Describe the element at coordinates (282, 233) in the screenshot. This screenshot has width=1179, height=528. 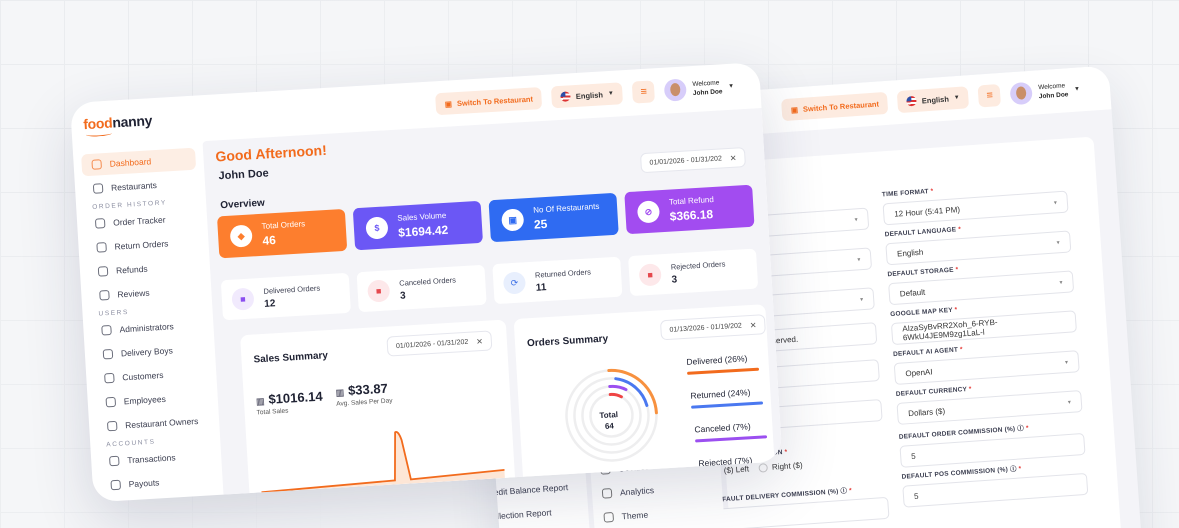
I see `stat-total-orders: ◆ Total Orders 46` at that location.